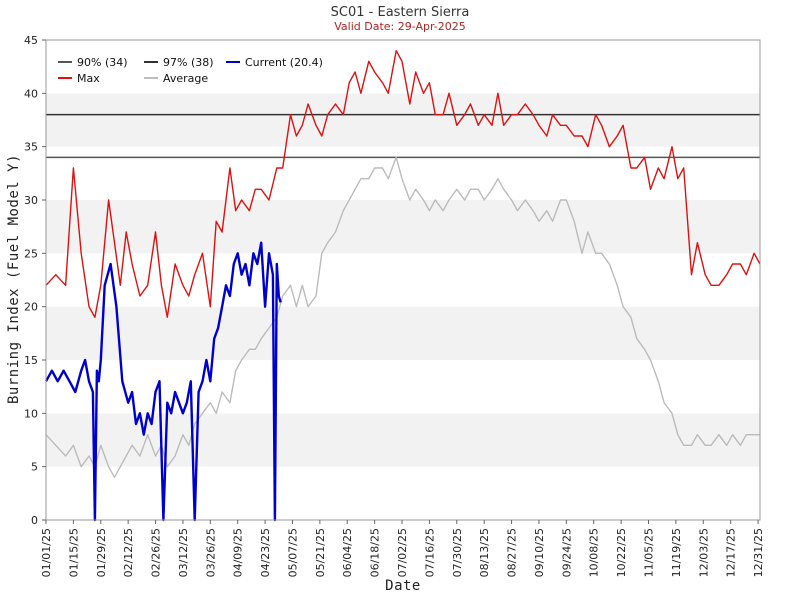 This screenshot has height=600, width=800. Describe the element at coordinates (594, 552) in the screenshot. I see `x-tick-label: 10/08/25` at that location.